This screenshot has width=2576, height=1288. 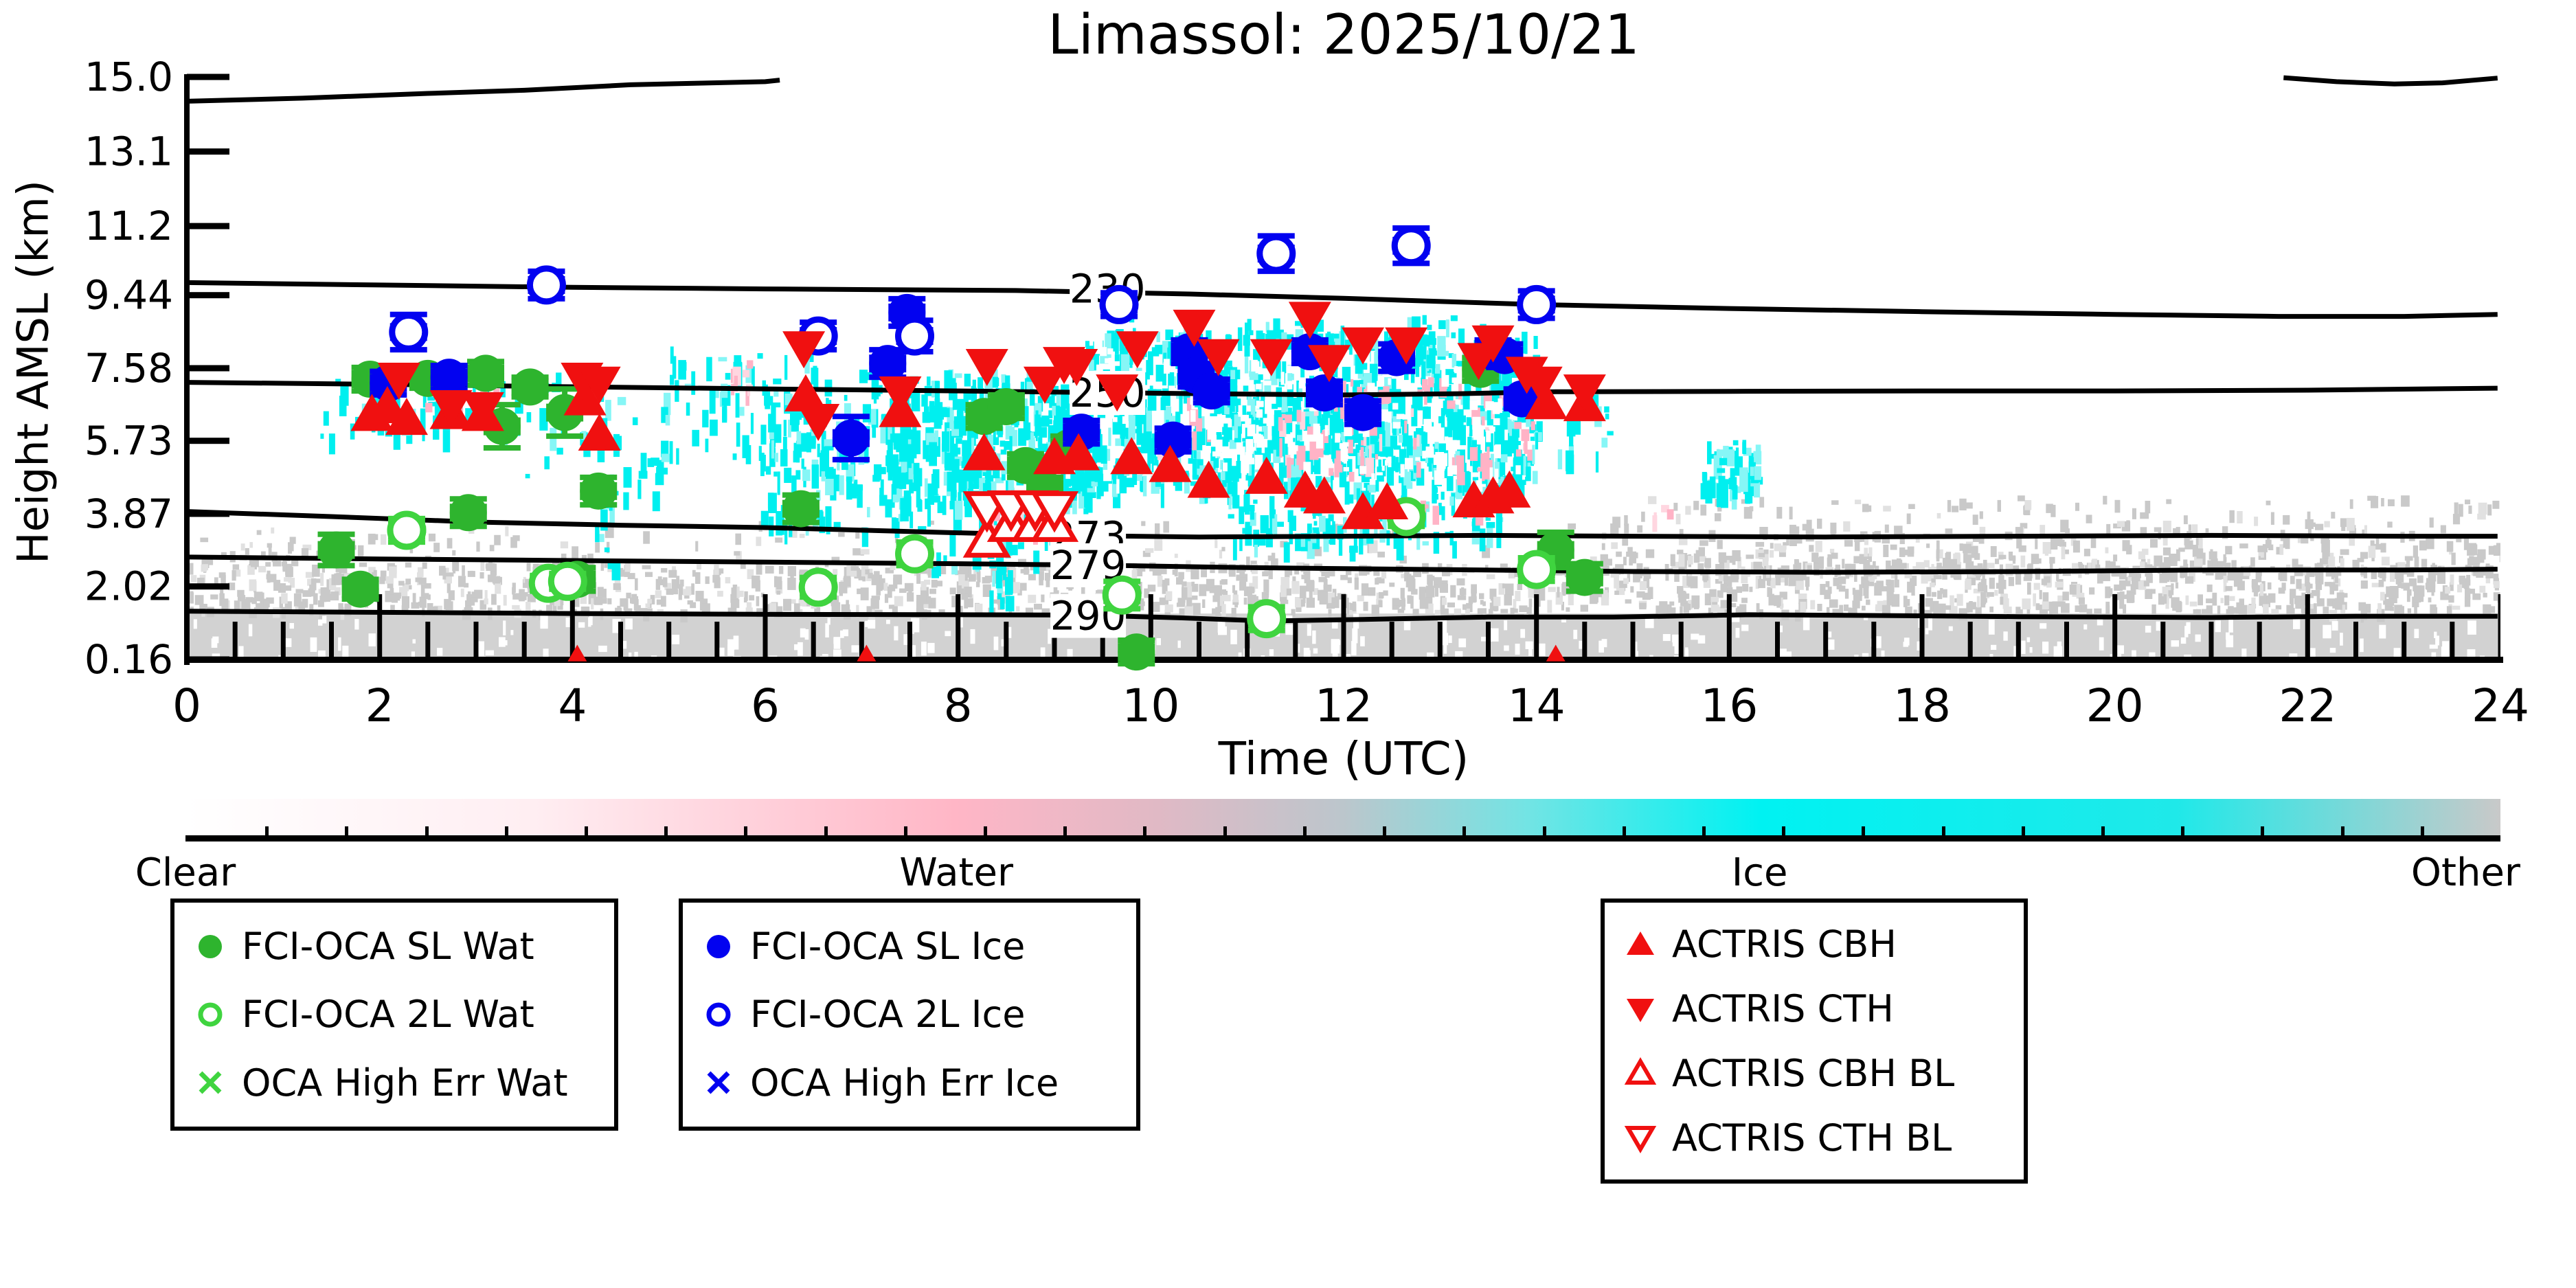 I want to click on legend-item-label: FCI-OCA 2L Wat, so click(x=388, y=1015).